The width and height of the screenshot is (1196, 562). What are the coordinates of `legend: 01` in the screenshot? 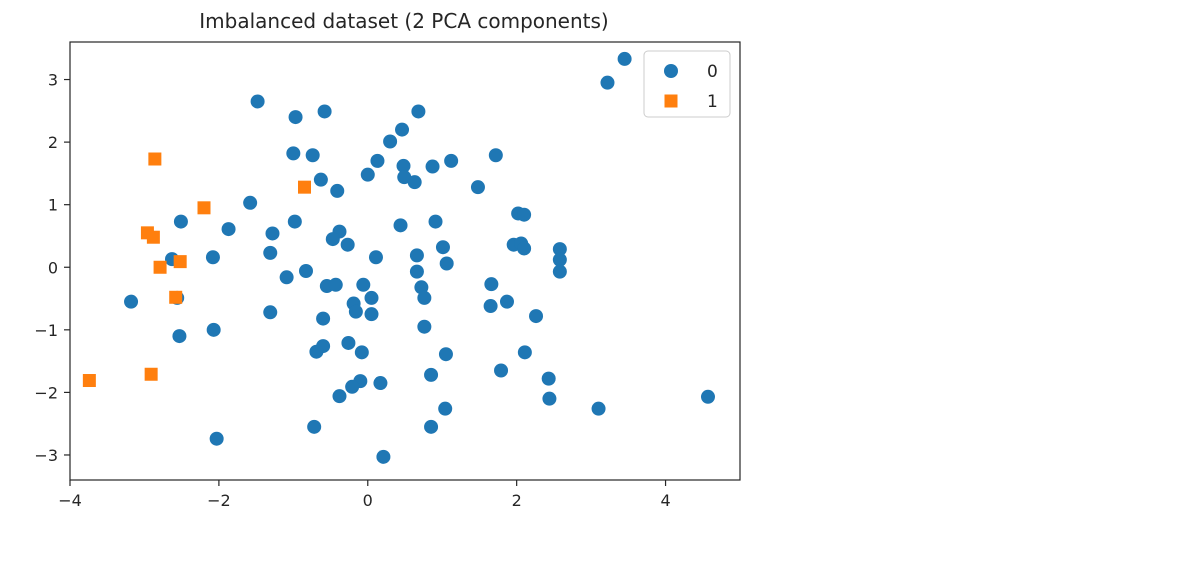 It's located at (687, 84).